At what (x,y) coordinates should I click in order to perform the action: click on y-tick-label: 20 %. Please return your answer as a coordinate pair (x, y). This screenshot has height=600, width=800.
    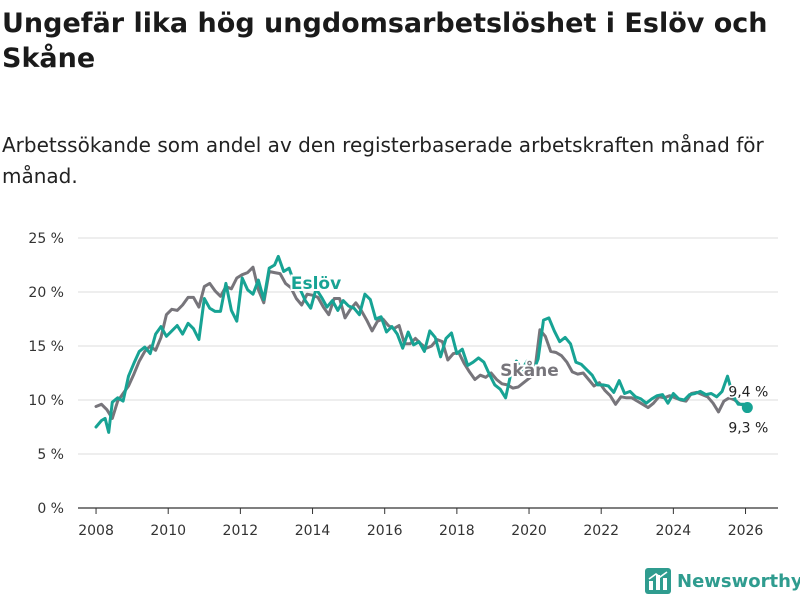
    Looking at the image, I should click on (46, 293).